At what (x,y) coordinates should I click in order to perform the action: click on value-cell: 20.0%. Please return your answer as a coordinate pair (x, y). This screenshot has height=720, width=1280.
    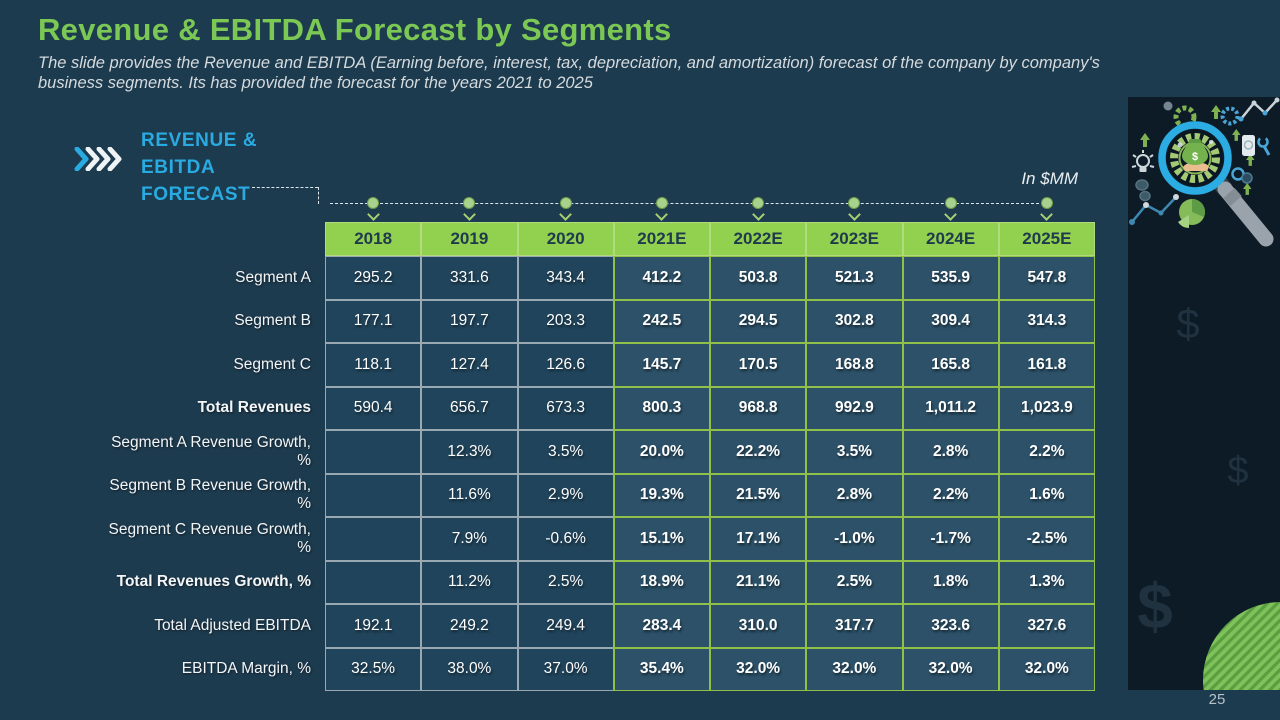
    Looking at the image, I should click on (661, 452).